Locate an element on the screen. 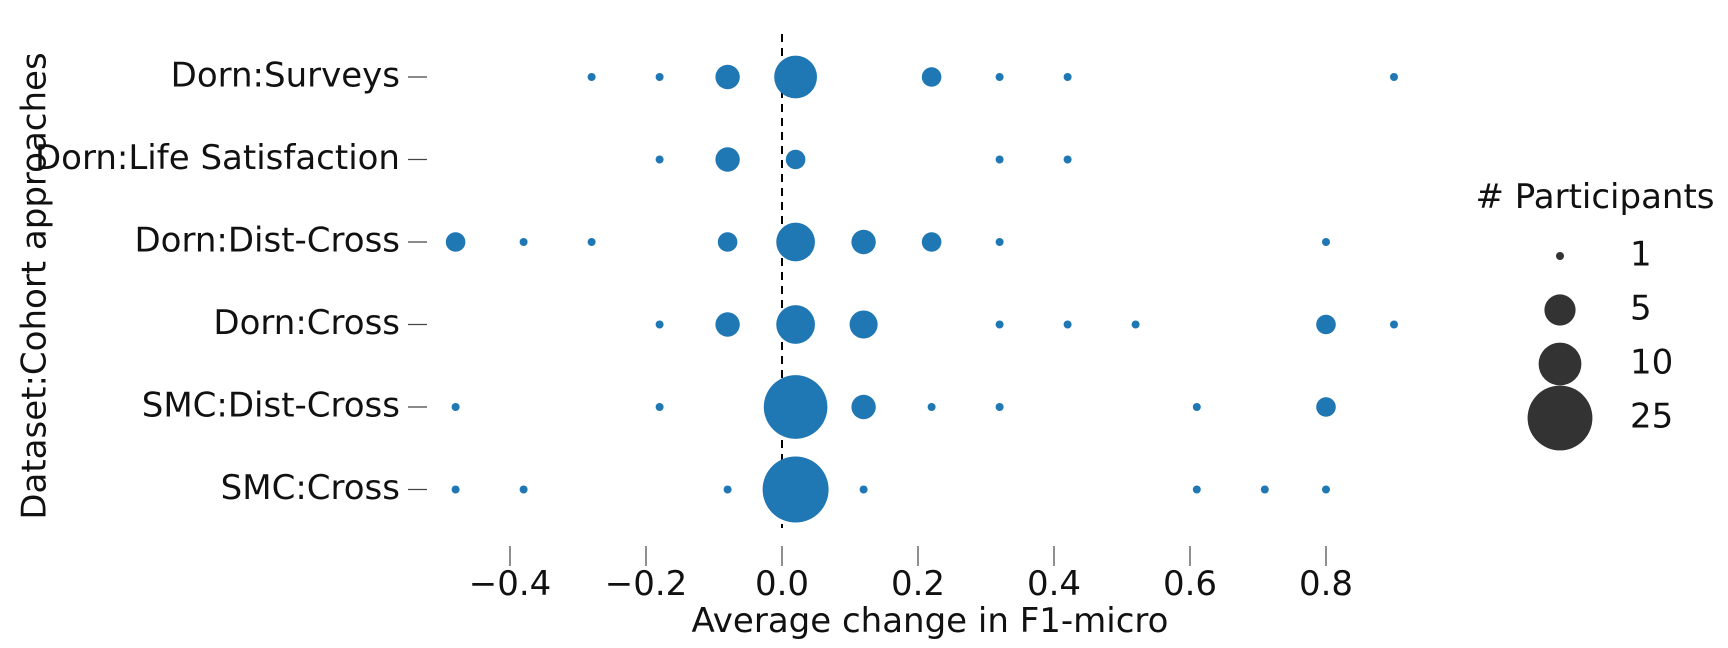  legend-label: 1 is located at coordinates (1641, 255).